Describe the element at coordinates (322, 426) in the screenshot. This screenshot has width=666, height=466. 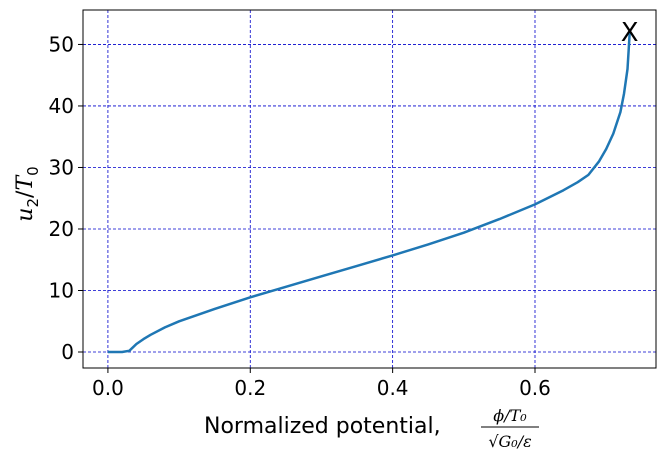
I see `x-axis-label-text: Normalized potential,` at that location.